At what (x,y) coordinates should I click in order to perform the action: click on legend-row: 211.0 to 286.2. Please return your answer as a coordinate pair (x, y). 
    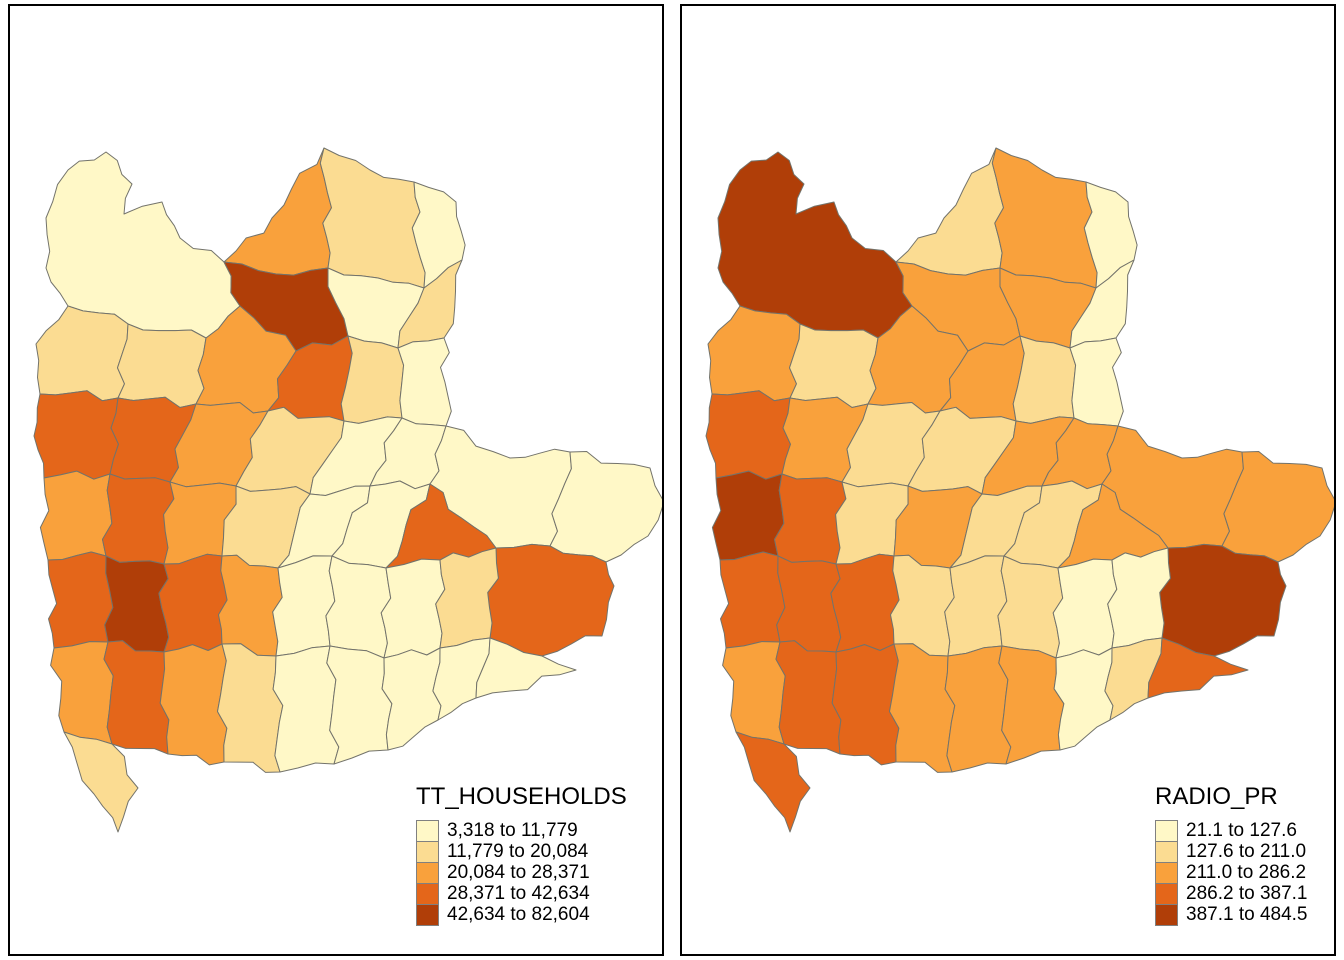
    Looking at the image, I should click on (1231, 873).